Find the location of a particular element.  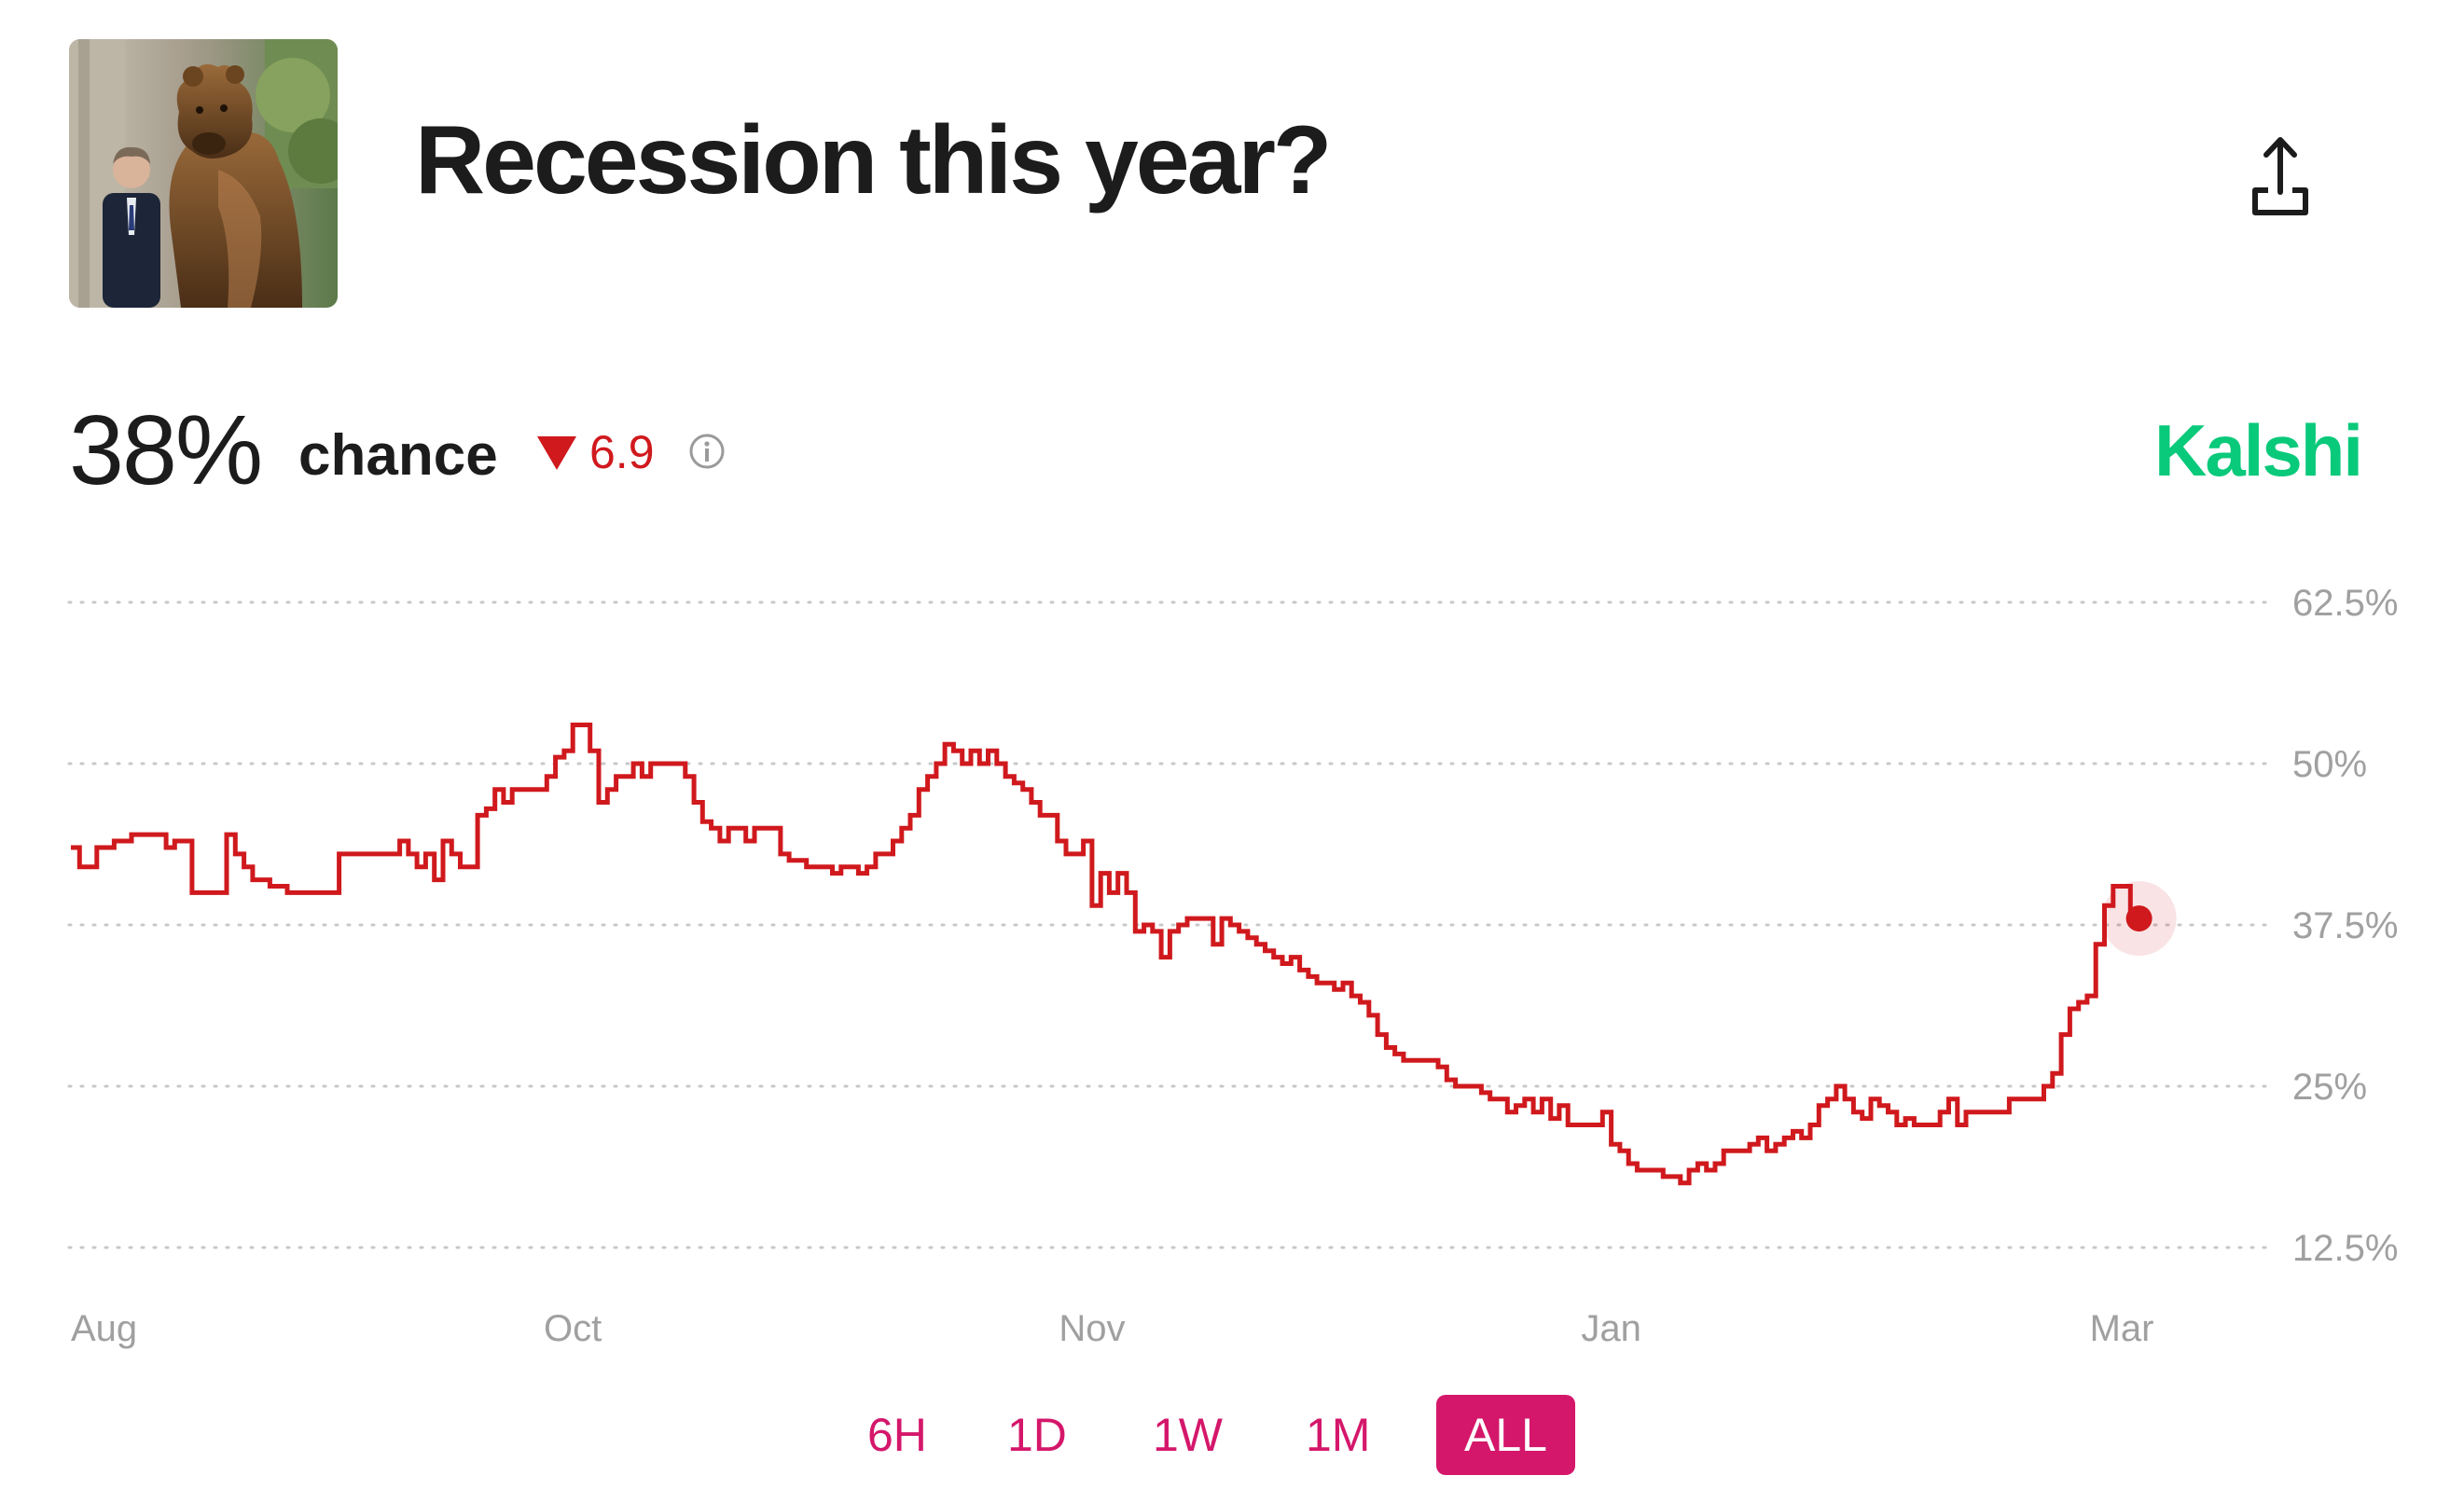

tab-6h: 6H is located at coordinates (897, 1435).